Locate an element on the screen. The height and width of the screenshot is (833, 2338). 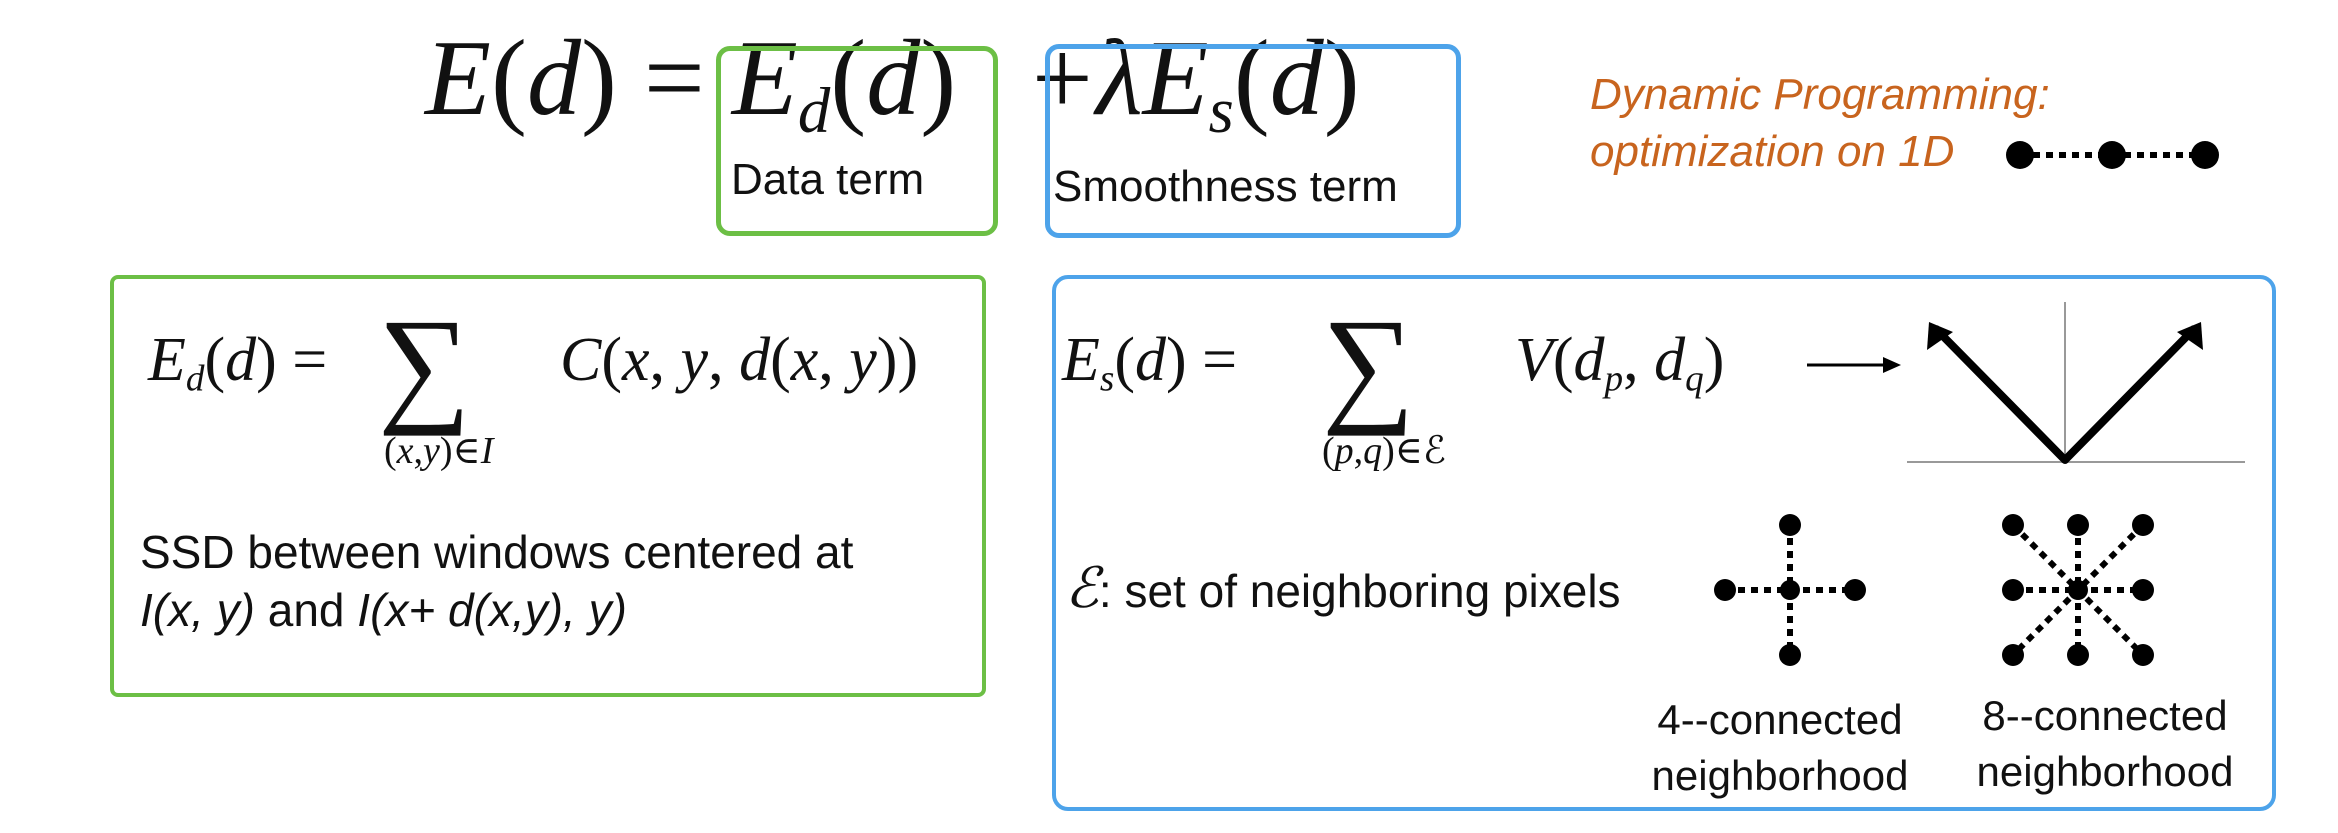
sum-symbol-smooth: ∑ is located at coordinates (1368, 365).